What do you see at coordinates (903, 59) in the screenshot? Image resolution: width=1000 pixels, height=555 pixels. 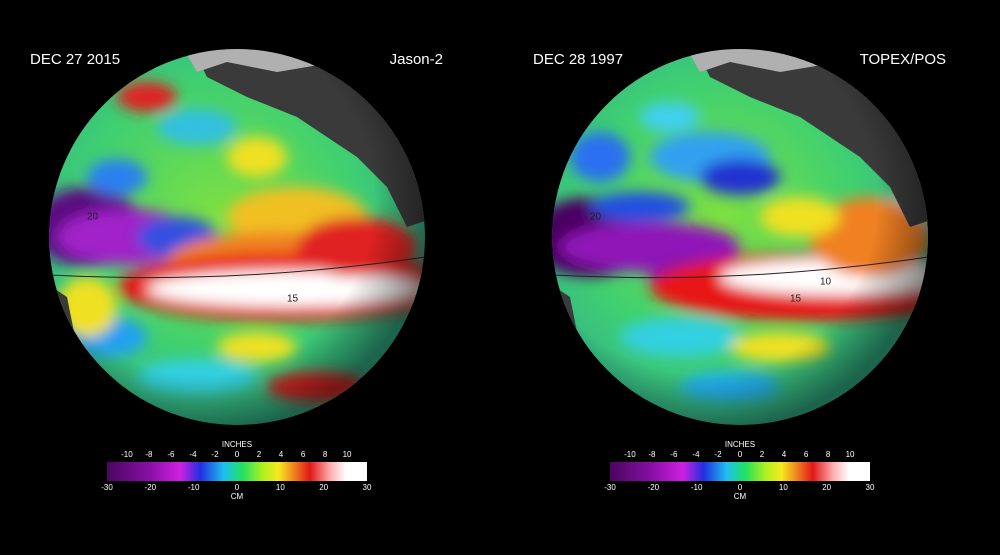 I see `satellite-label: TOPEX/POS` at bounding box center [903, 59].